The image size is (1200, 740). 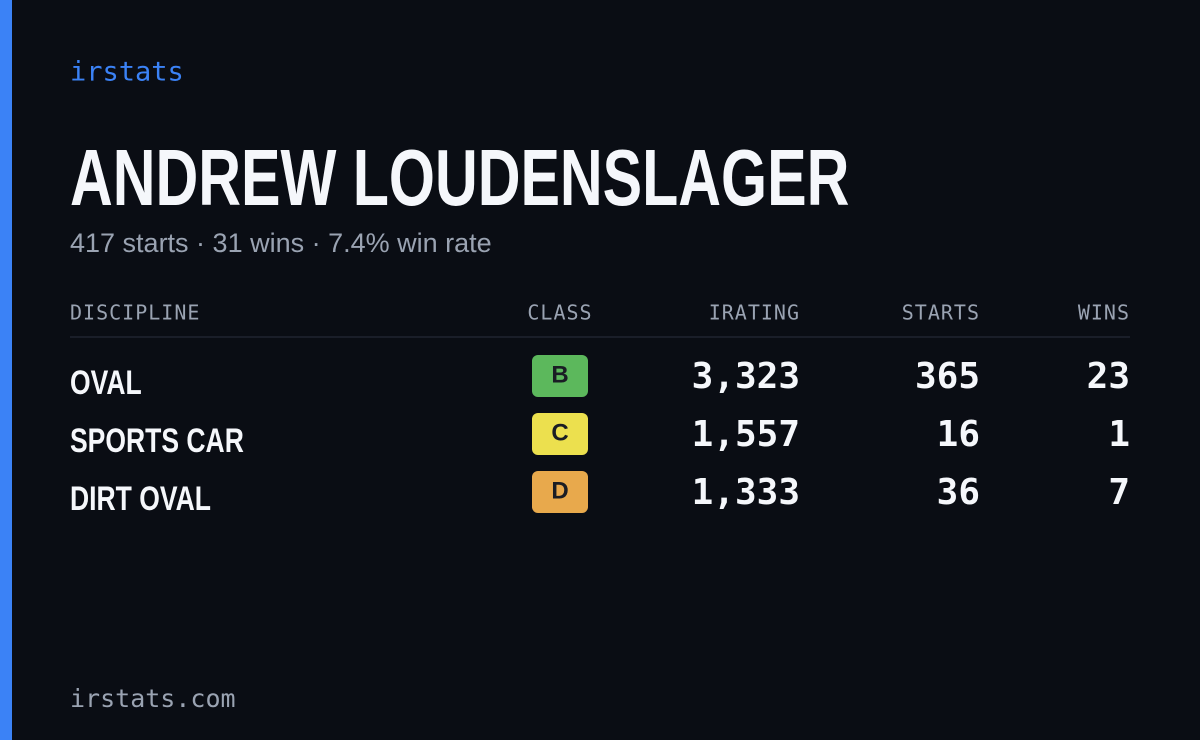 What do you see at coordinates (153, 698) in the screenshot?
I see `footer: irstats.com` at bounding box center [153, 698].